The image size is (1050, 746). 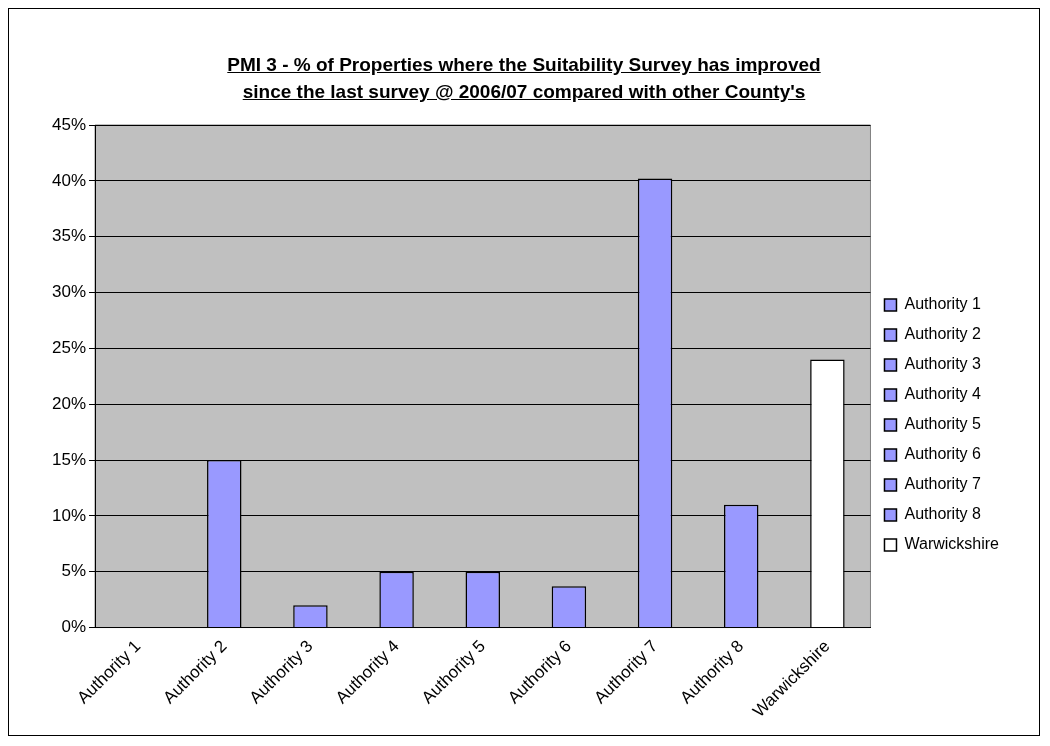 I want to click on y-tick-label: 30%, so click(x=69, y=292).